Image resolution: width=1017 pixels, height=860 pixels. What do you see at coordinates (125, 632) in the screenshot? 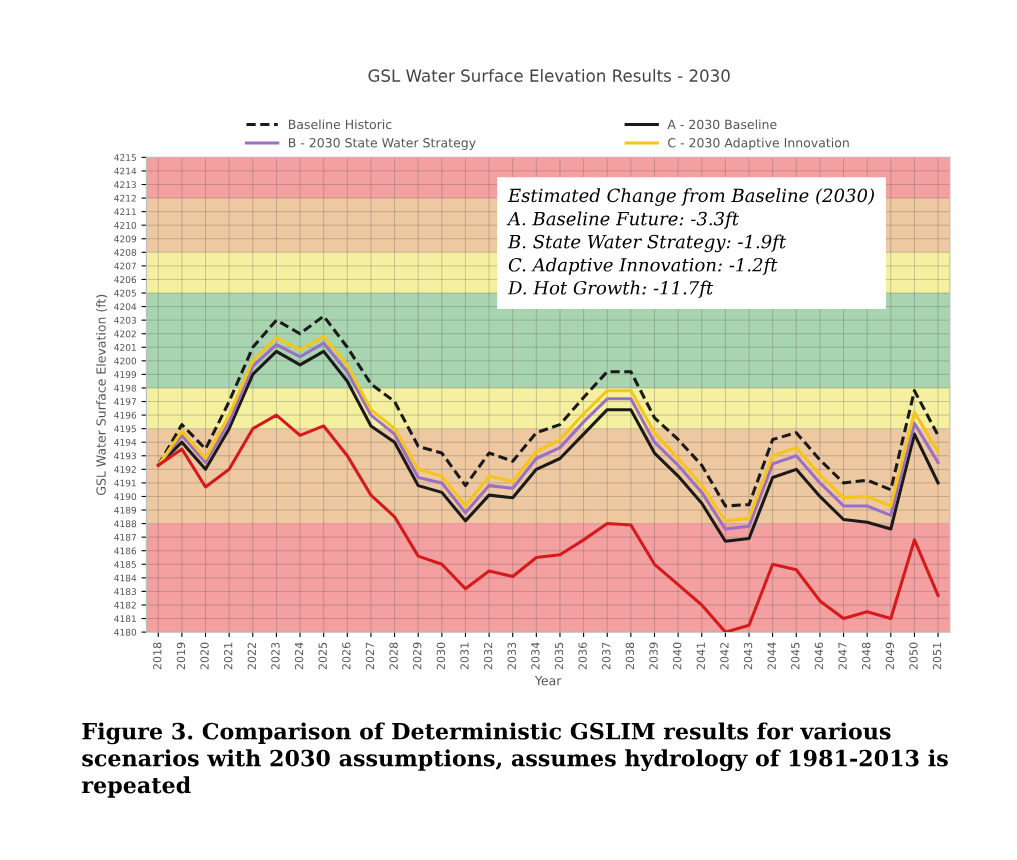
I see `y-tick-label: 4180` at bounding box center [125, 632].